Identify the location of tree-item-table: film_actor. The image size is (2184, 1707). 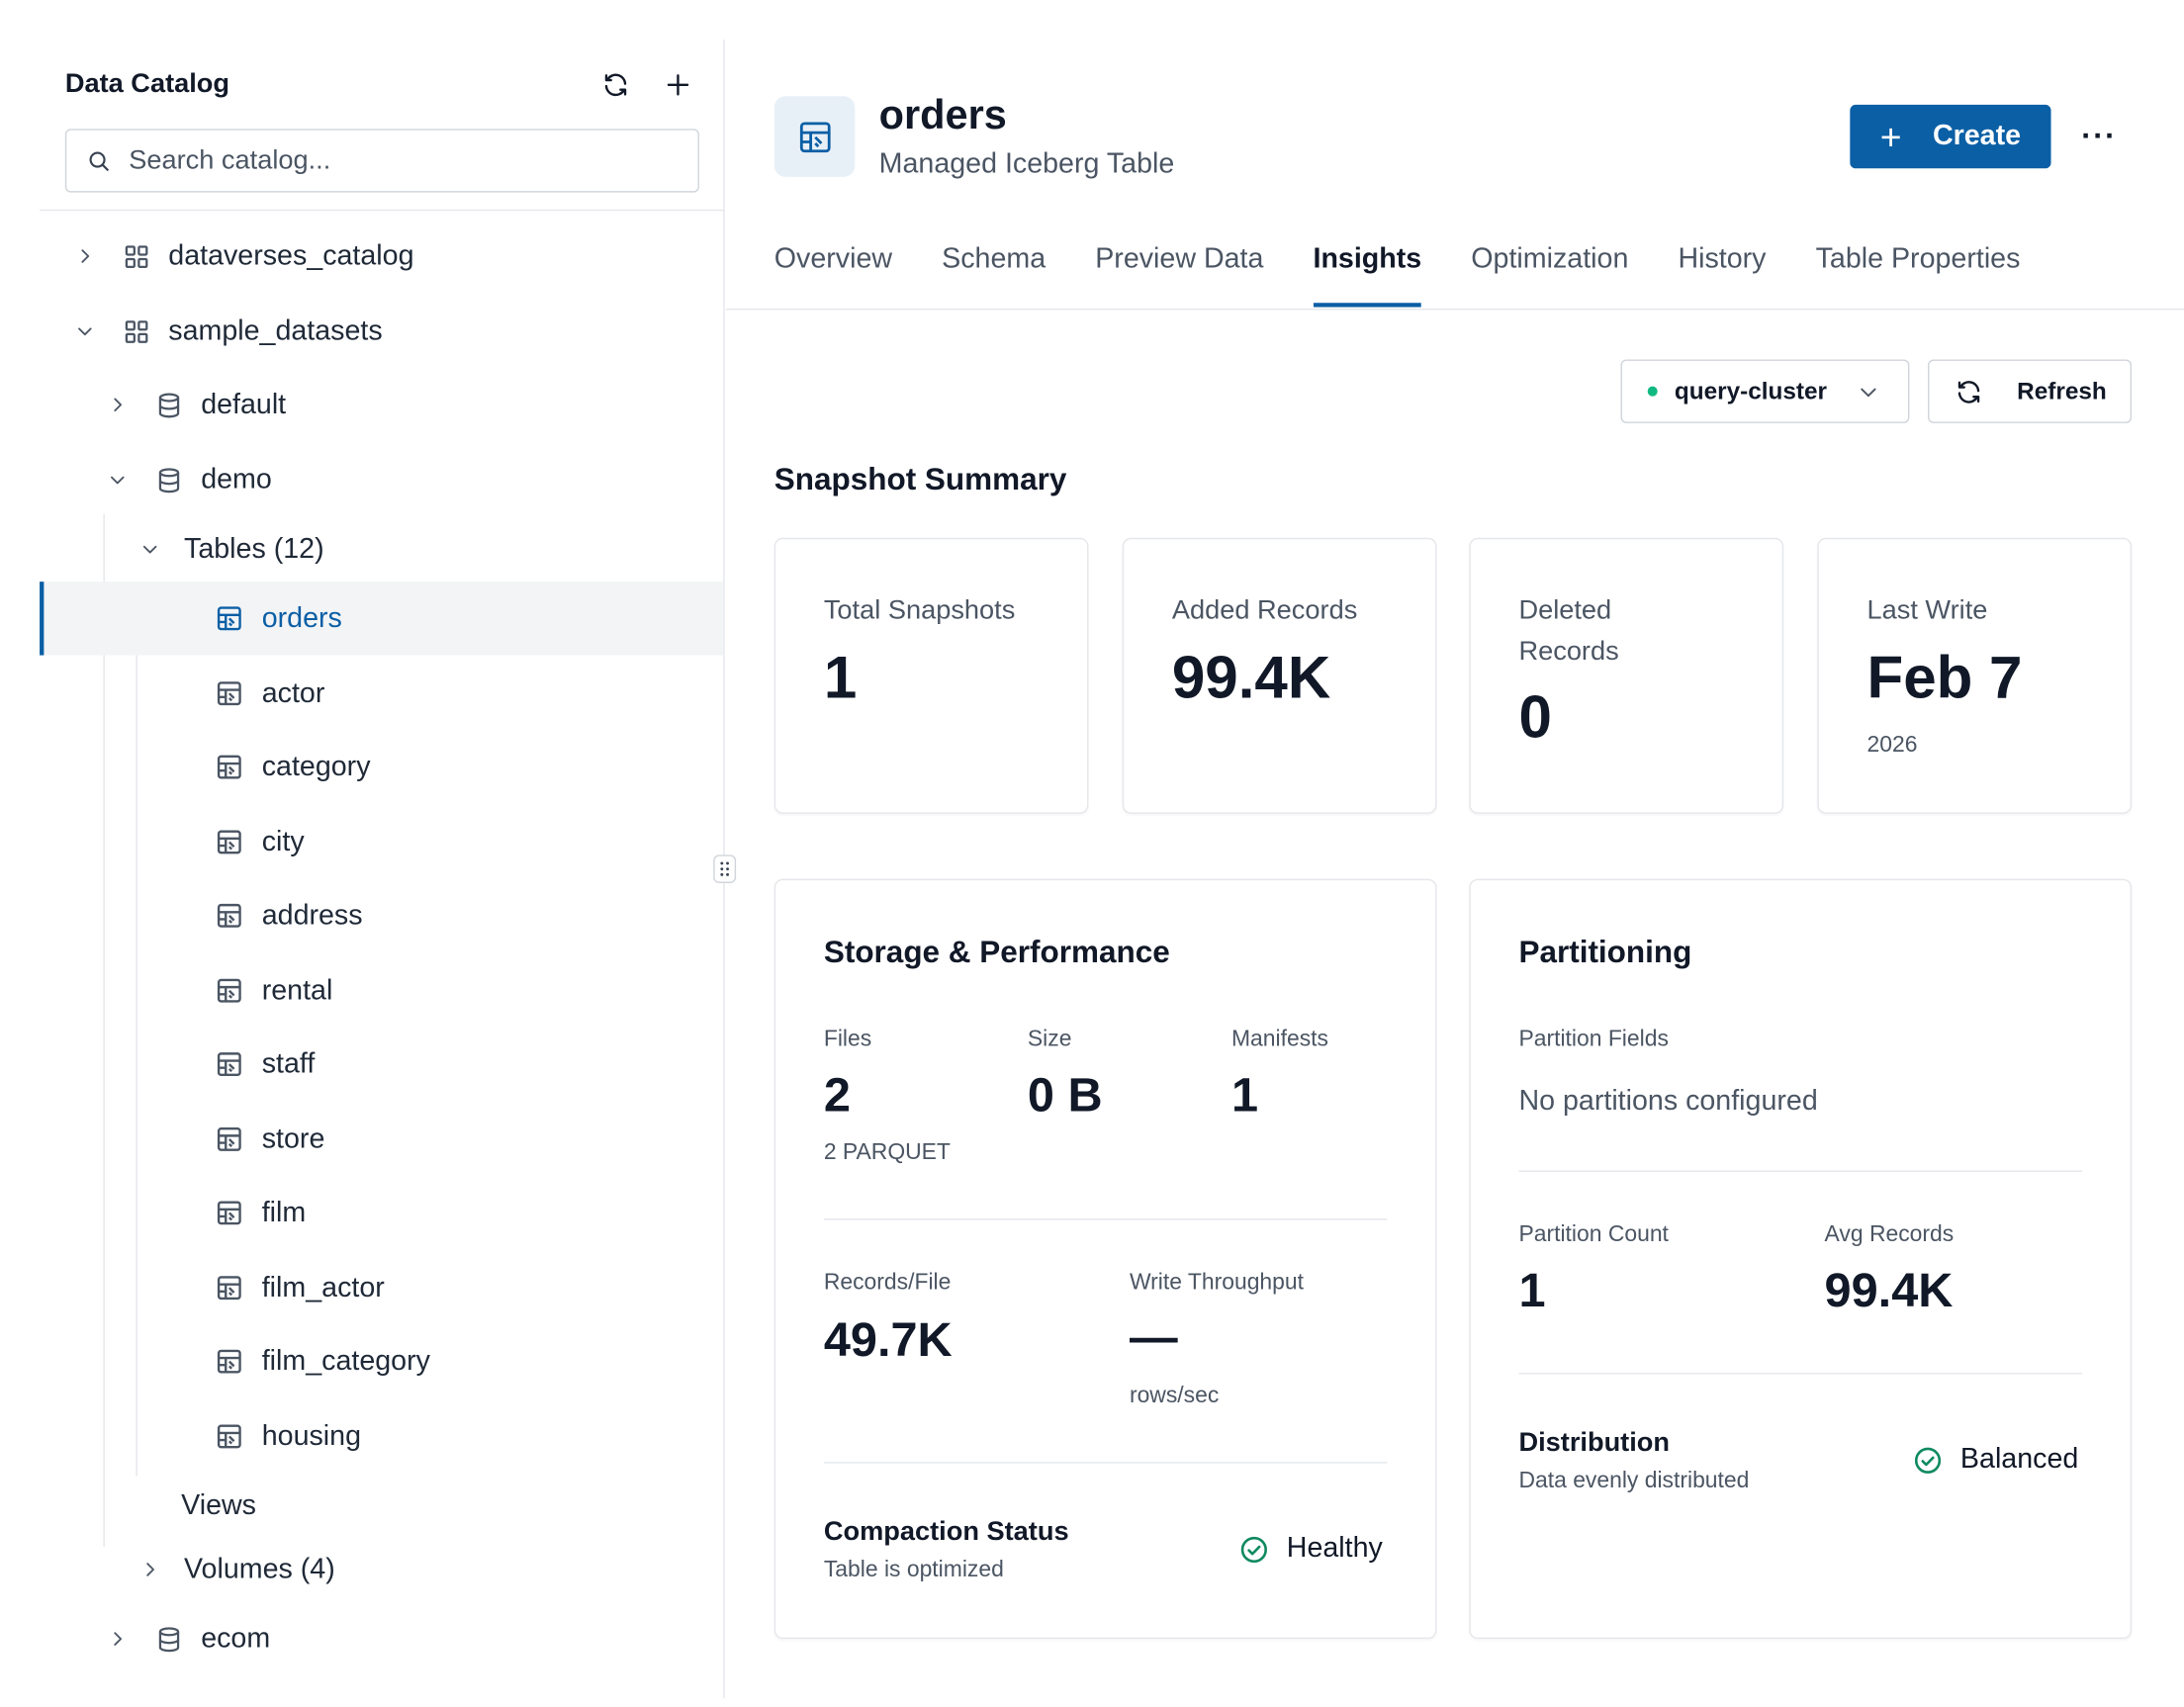
(381, 1287).